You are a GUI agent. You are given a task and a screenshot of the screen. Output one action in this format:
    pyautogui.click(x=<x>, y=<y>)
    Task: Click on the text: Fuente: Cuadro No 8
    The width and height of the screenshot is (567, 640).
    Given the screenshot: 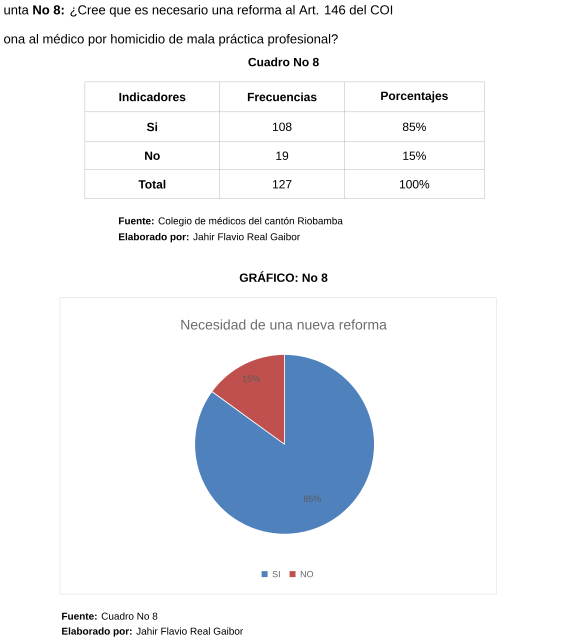 What is the action you would take?
    pyautogui.click(x=110, y=616)
    